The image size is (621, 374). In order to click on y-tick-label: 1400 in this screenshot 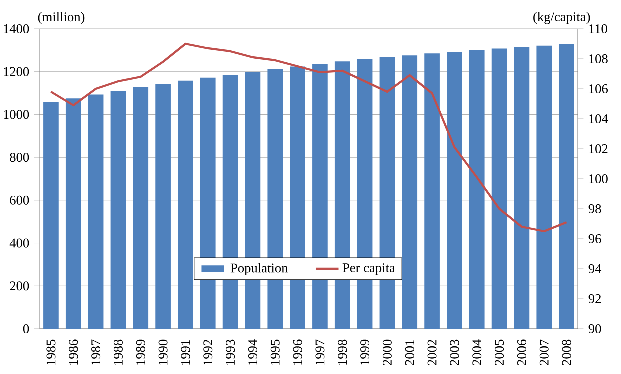, I will do `click(17, 29)`.